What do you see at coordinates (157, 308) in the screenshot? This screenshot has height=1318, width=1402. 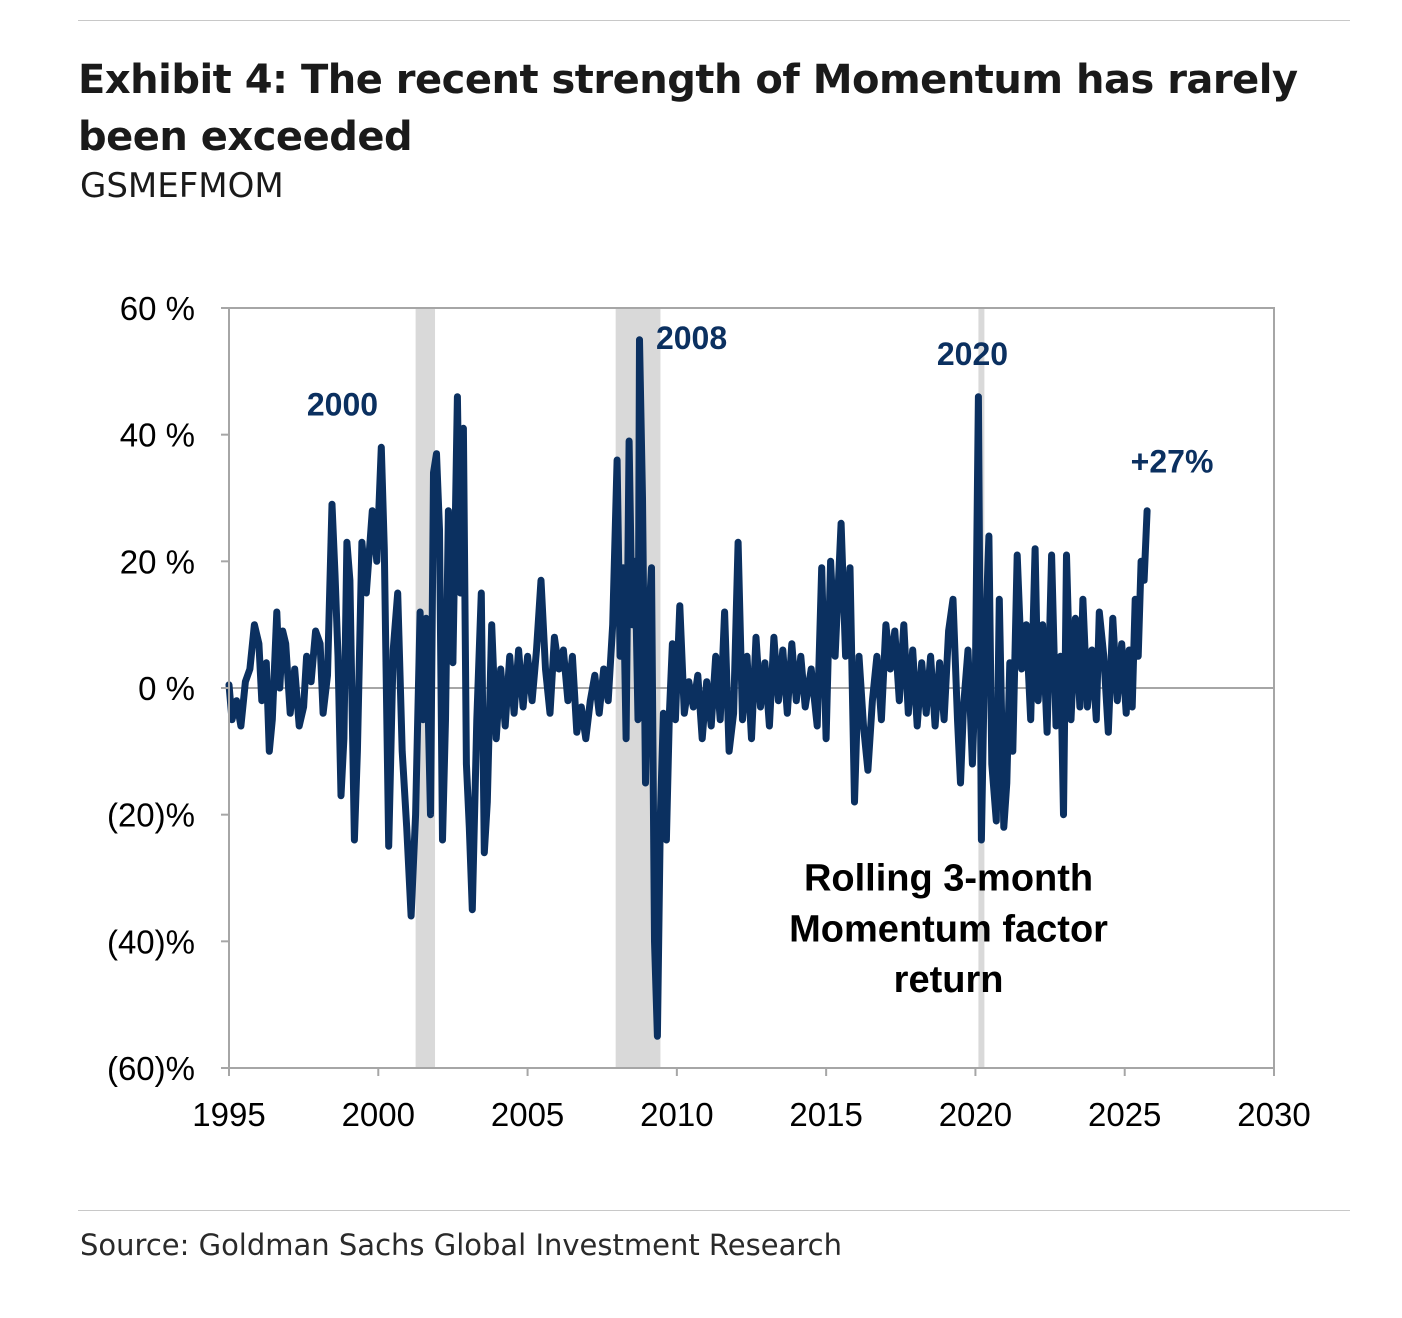 I see `y-tick-label: 60 %` at bounding box center [157, 308].